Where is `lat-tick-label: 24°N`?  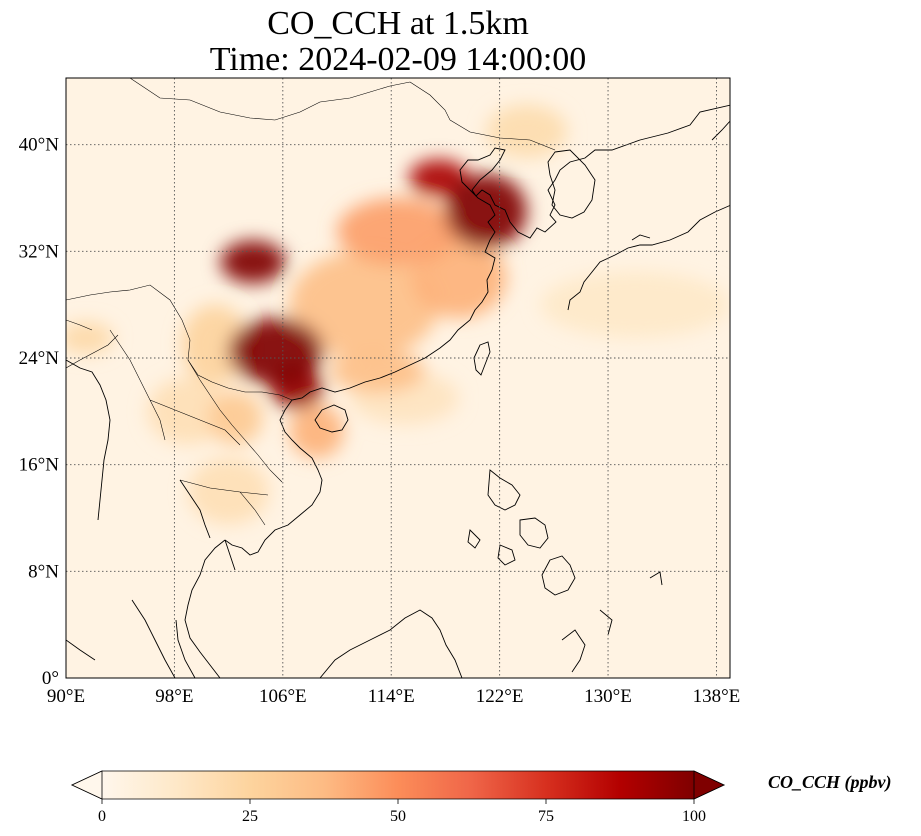
lat-tick-label: 24°N is located at coordinates (39, 358).